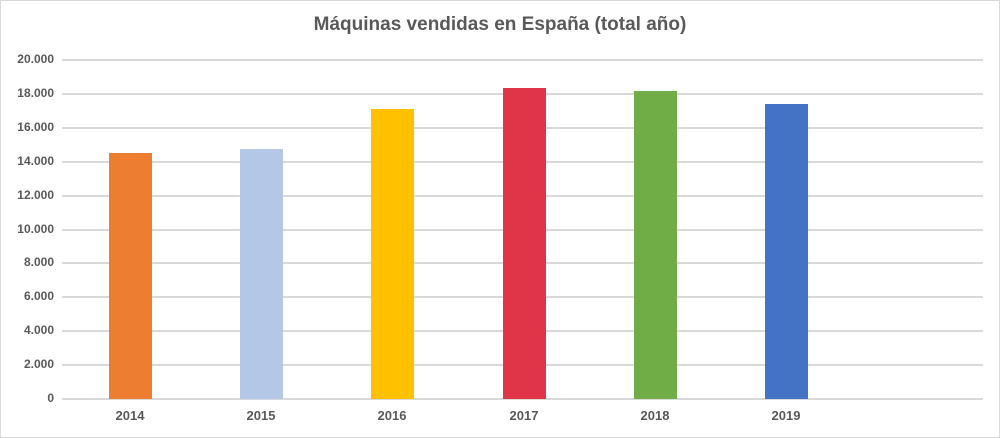 Image resolution: width=1000 pixels, height=438 pixels. Describe the element at coordinates (35, 126) in the screenshot. I see `y-tick-label: 16.000` at that location.